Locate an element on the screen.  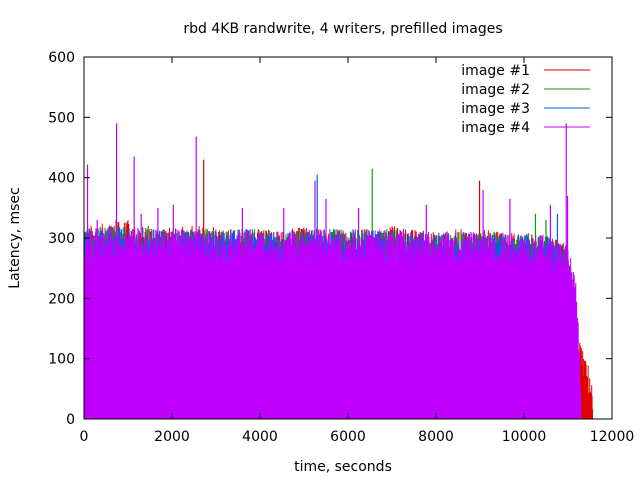
y-tick-label: 400 is located at coordinates (61, 179).